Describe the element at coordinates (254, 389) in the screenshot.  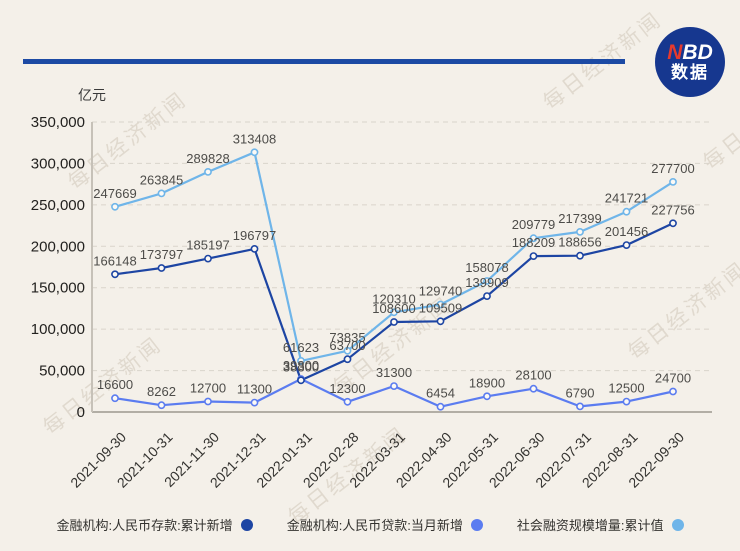
I see `data-label: 11300` at that location.